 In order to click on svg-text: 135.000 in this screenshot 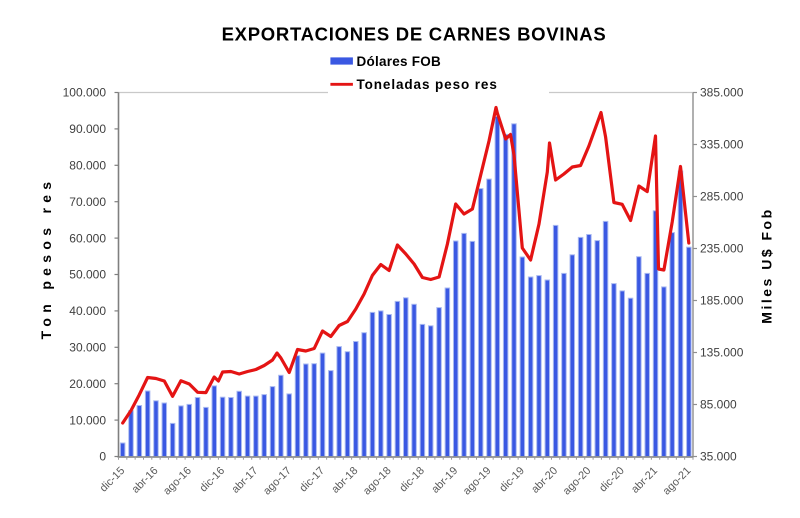, I will do `click(722, 353)`.